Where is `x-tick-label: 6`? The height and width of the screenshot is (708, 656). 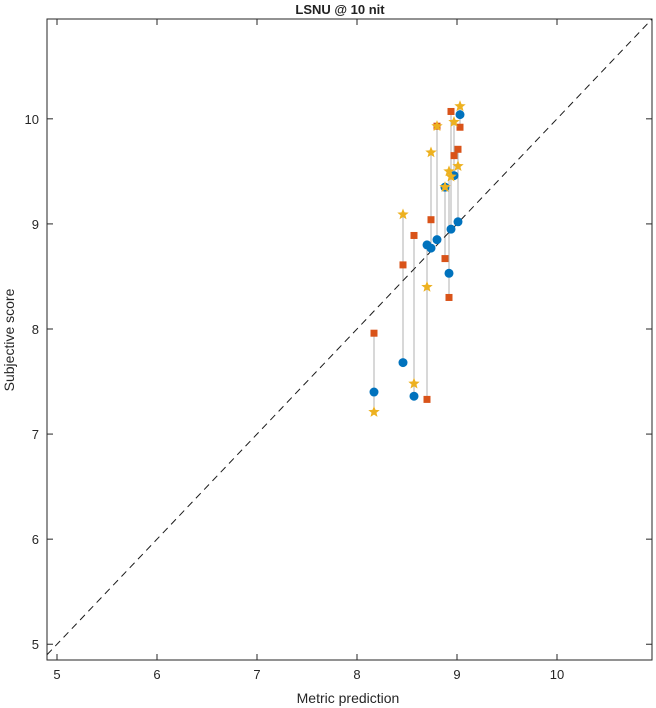
x-tick-label: 6 is located at coordinates (156, 674).